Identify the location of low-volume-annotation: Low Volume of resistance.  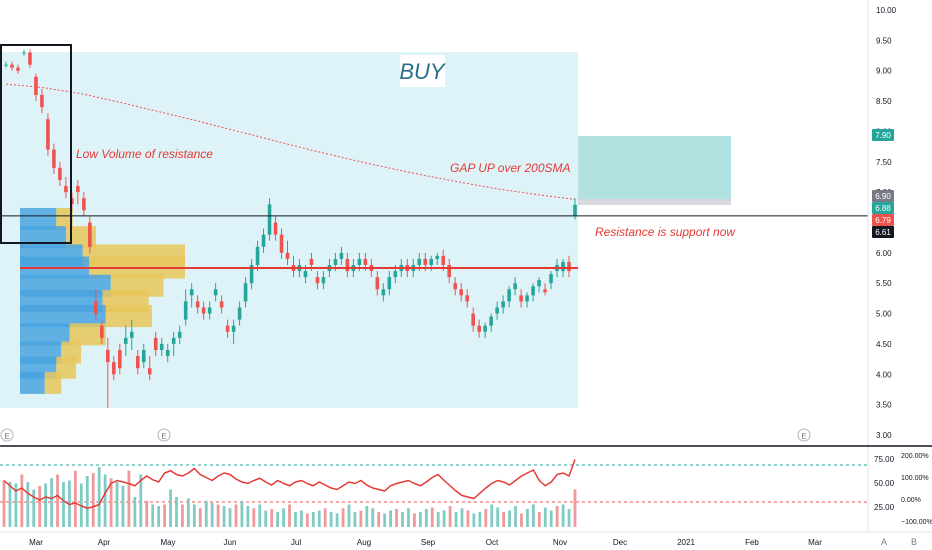
(144, 154).